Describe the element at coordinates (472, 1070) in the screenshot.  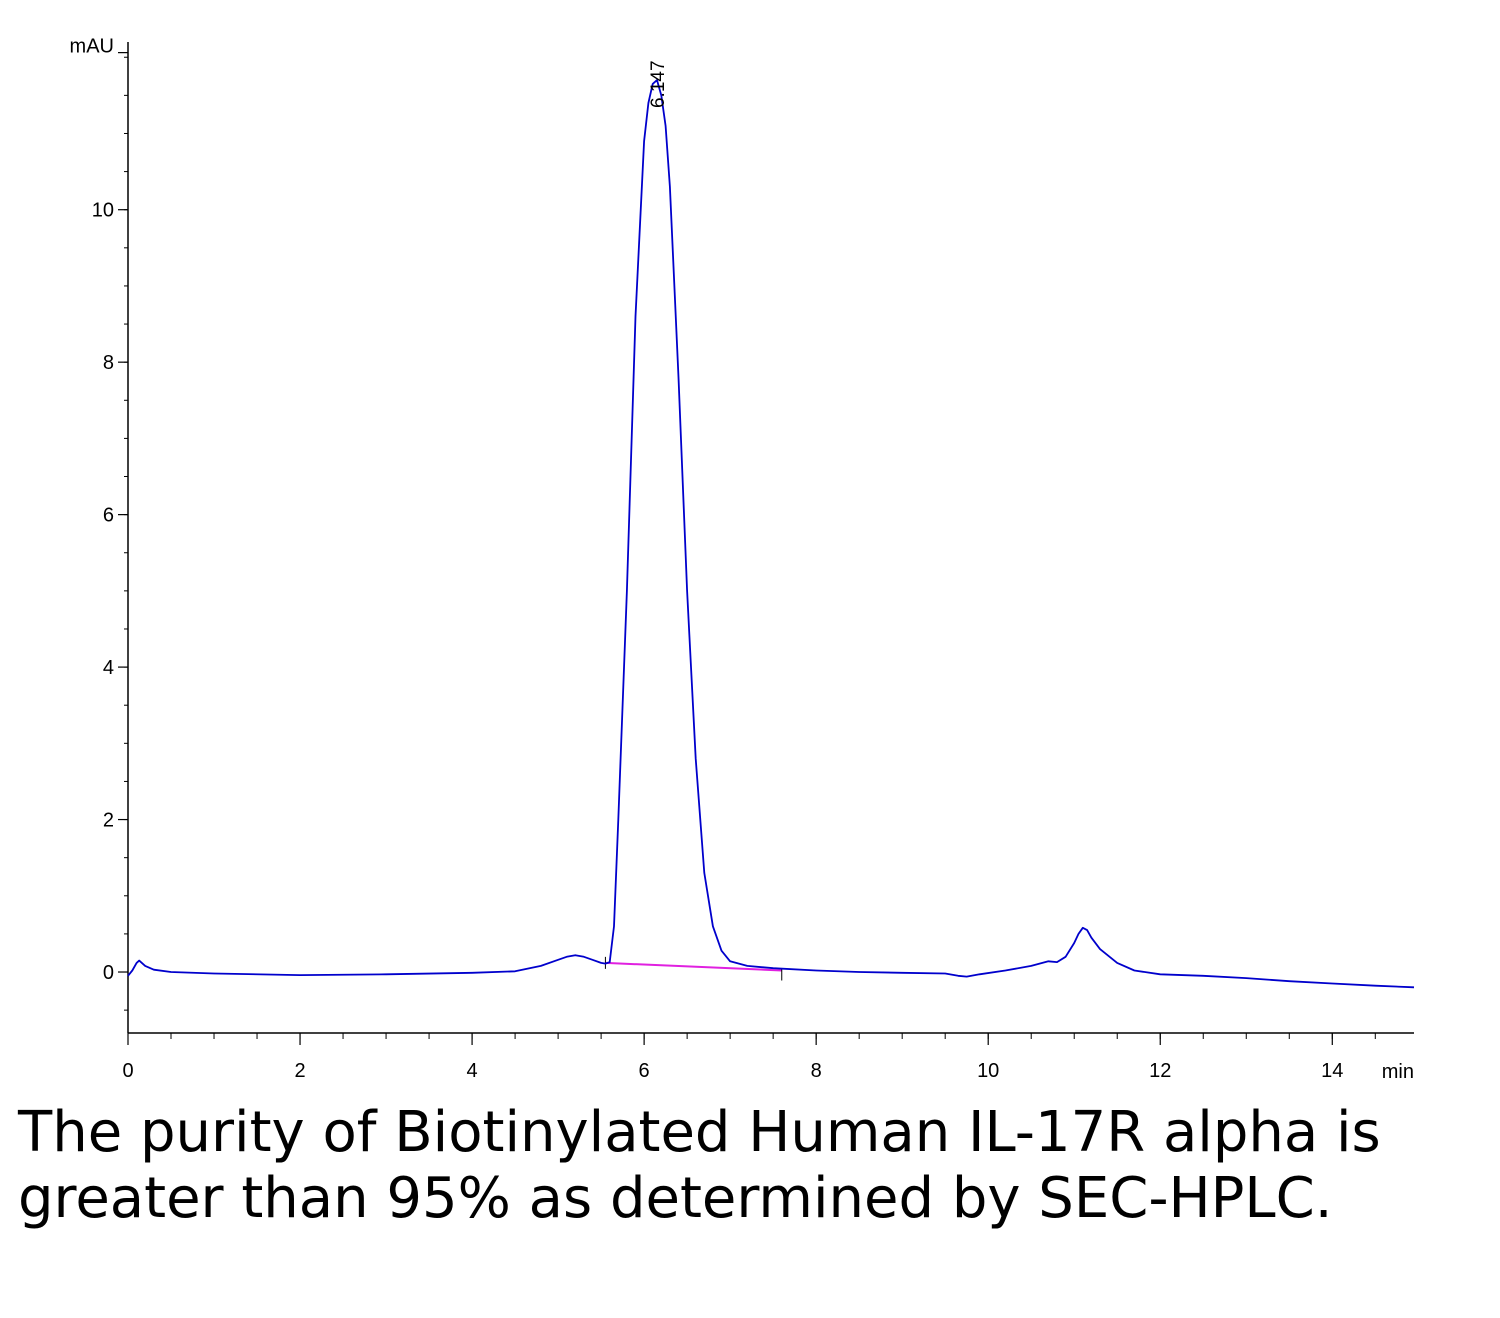
I see `x-tick-label: 4` at that location.